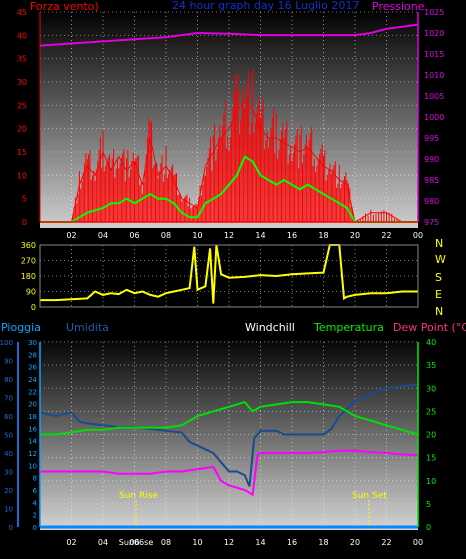  Describe the element at coordinates (87, 327) in the screenshot. I see `legend-umidita: Umidita` at that location.